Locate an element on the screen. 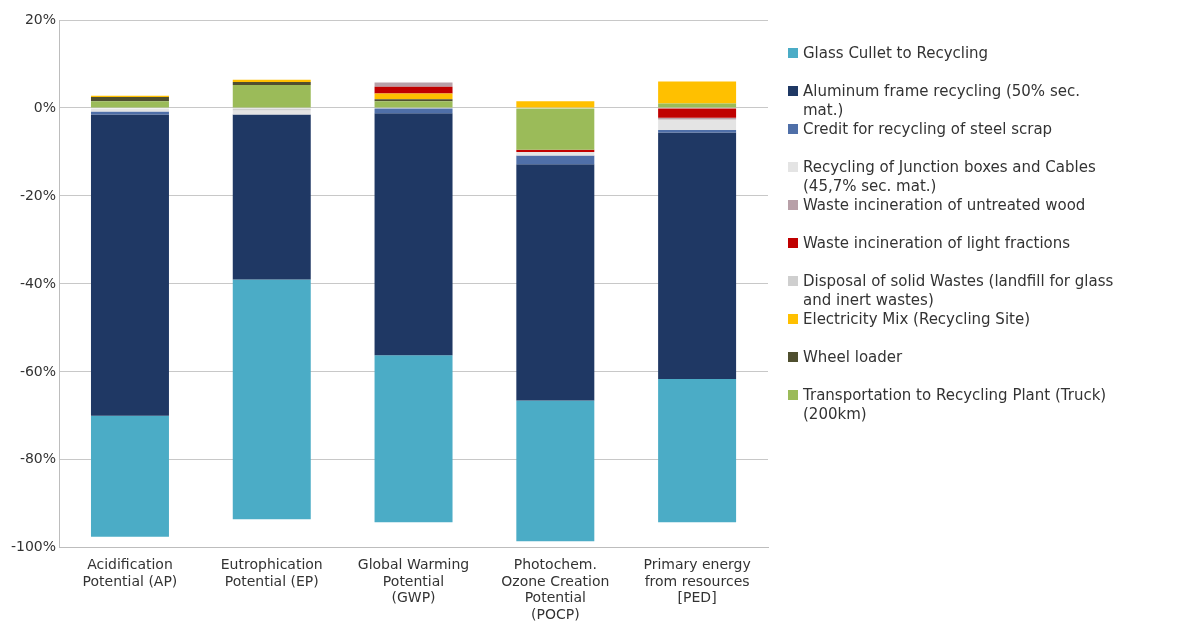 This screenshot has height=635, width=1202. legend-label: Credit for recycling of steel scrap is located at coordinates (928, 129).